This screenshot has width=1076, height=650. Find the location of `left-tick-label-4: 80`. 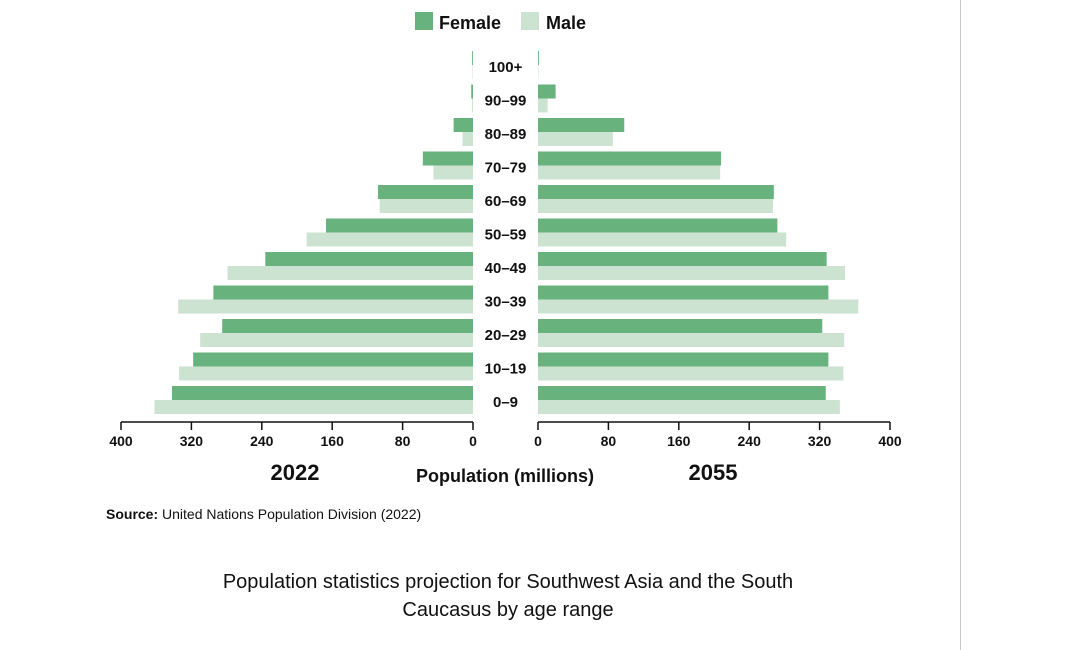

left-tick-label-4: 80 is located at coordinates (403, 441).